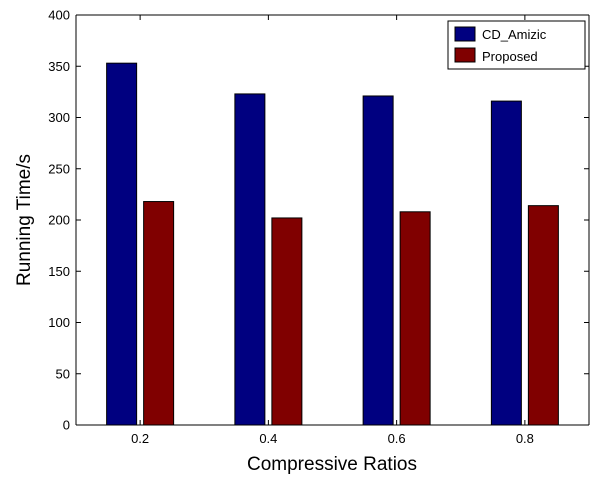 The height and width of the screenshot is (486, 592). I want to click on bar-proposed-0.6, so click(415, 318).